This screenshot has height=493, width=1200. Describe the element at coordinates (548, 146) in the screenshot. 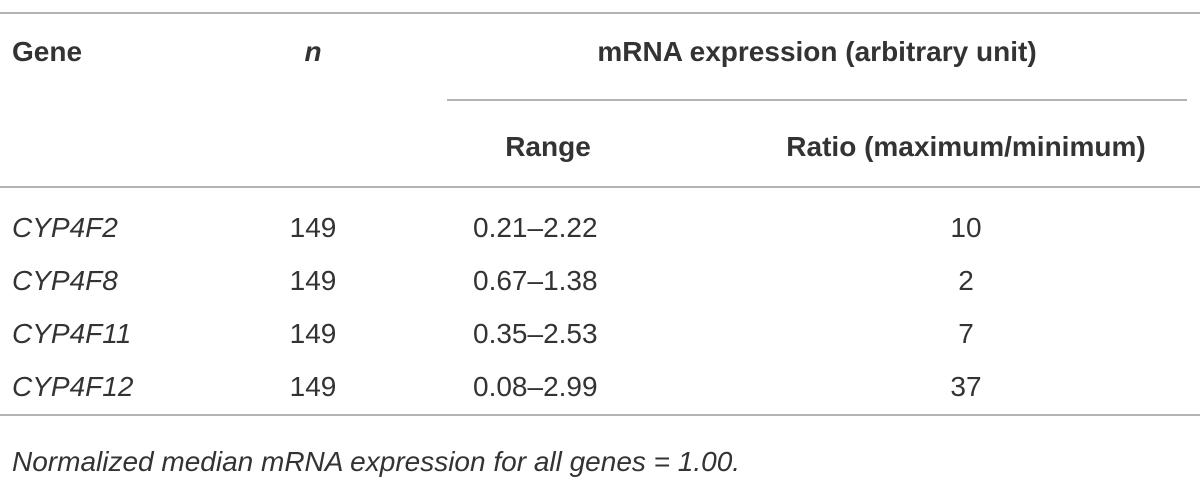

I see `header-range: Range` at that location.